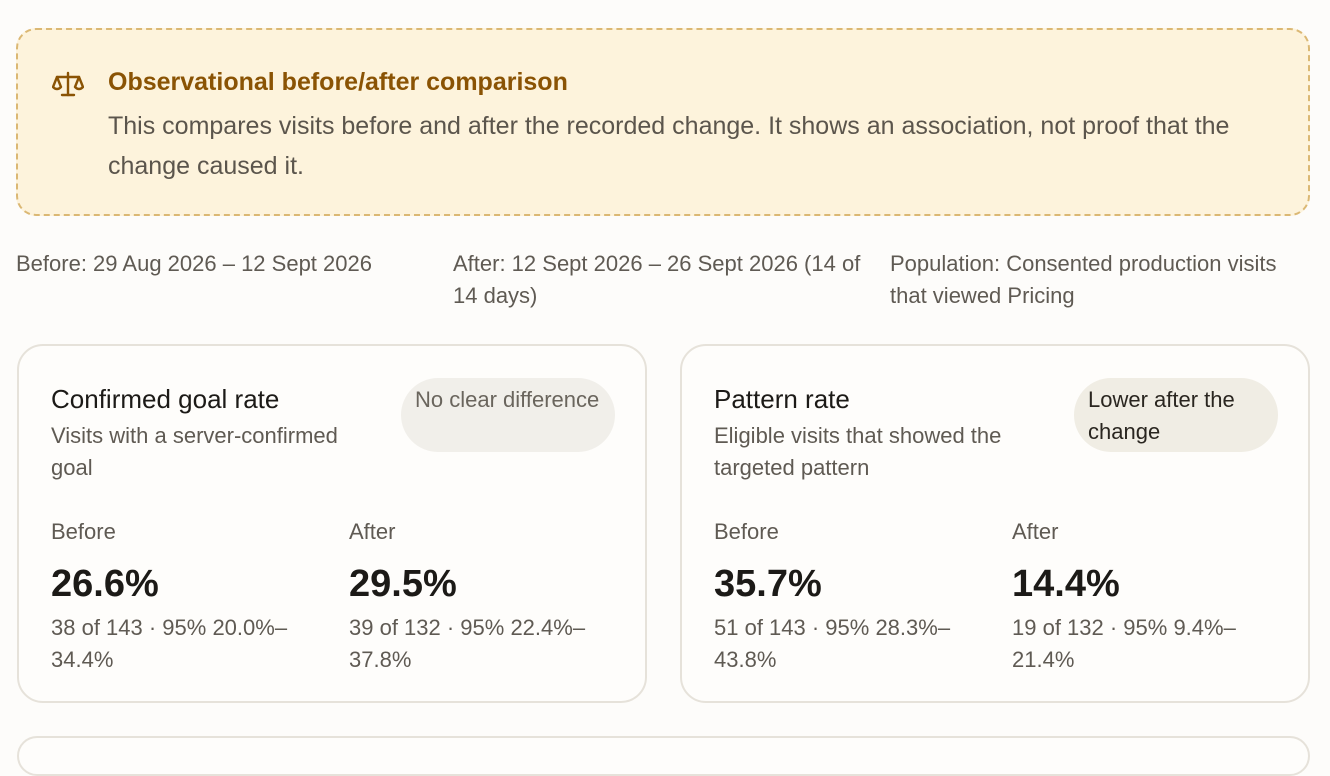  What do you see at coordinates (768, 584) in the screenshot?
I see `before-value: 35.7%` at bounding box center [768, 584].